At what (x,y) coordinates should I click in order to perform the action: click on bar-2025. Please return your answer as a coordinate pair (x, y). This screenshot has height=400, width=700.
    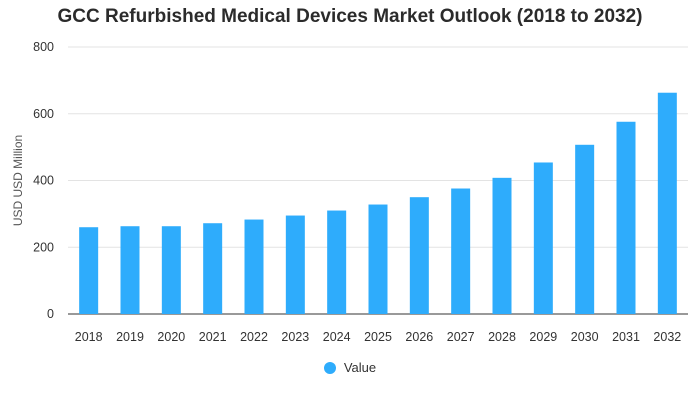
    Looking at the image, I should click on (378, 259).